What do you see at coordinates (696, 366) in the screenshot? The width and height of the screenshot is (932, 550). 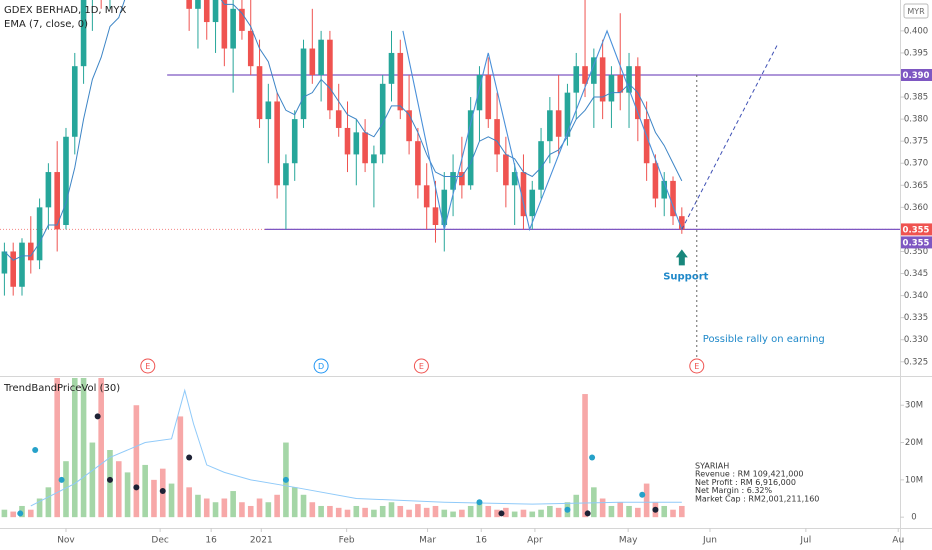 I see `event-label: E` at bounding box center [696, 366].